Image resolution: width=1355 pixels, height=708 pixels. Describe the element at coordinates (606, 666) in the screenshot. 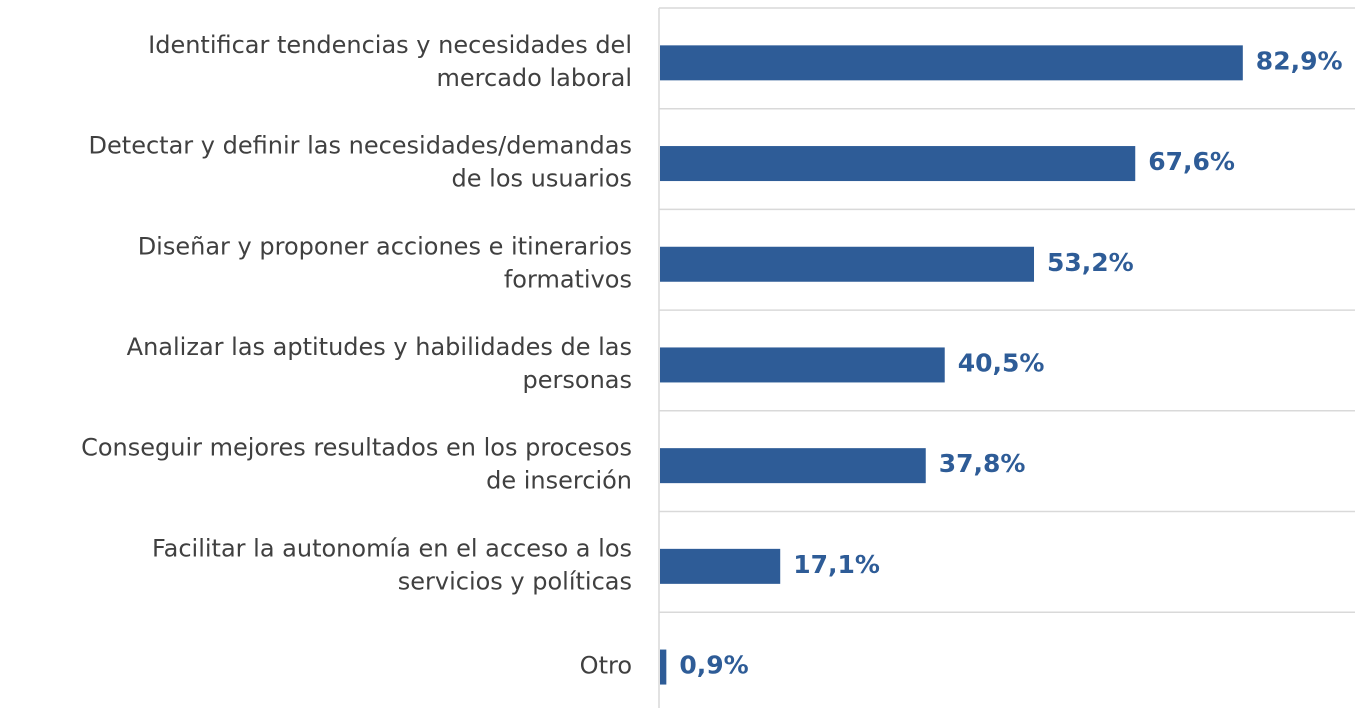

I see `category-label: Otro` at that location.